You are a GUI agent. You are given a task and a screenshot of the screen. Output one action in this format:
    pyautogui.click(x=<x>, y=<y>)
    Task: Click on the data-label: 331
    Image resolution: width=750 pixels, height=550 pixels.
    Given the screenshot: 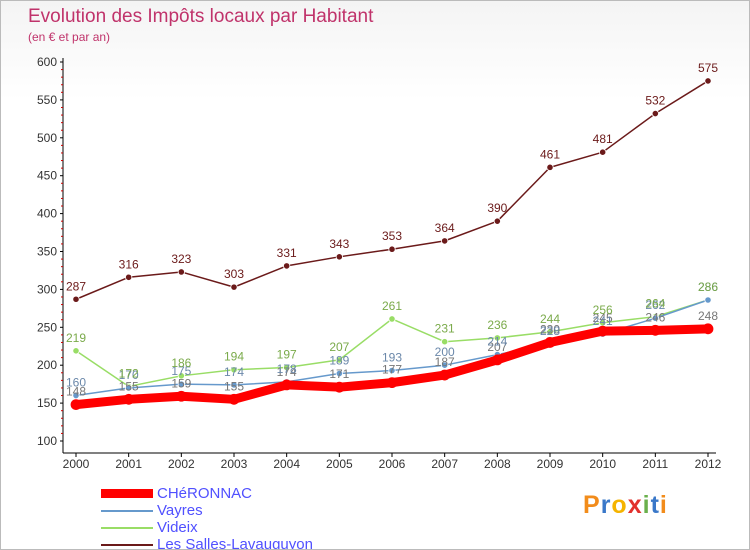 What is the action you would take?
    pyautogui.click(x=287, y=253)
    